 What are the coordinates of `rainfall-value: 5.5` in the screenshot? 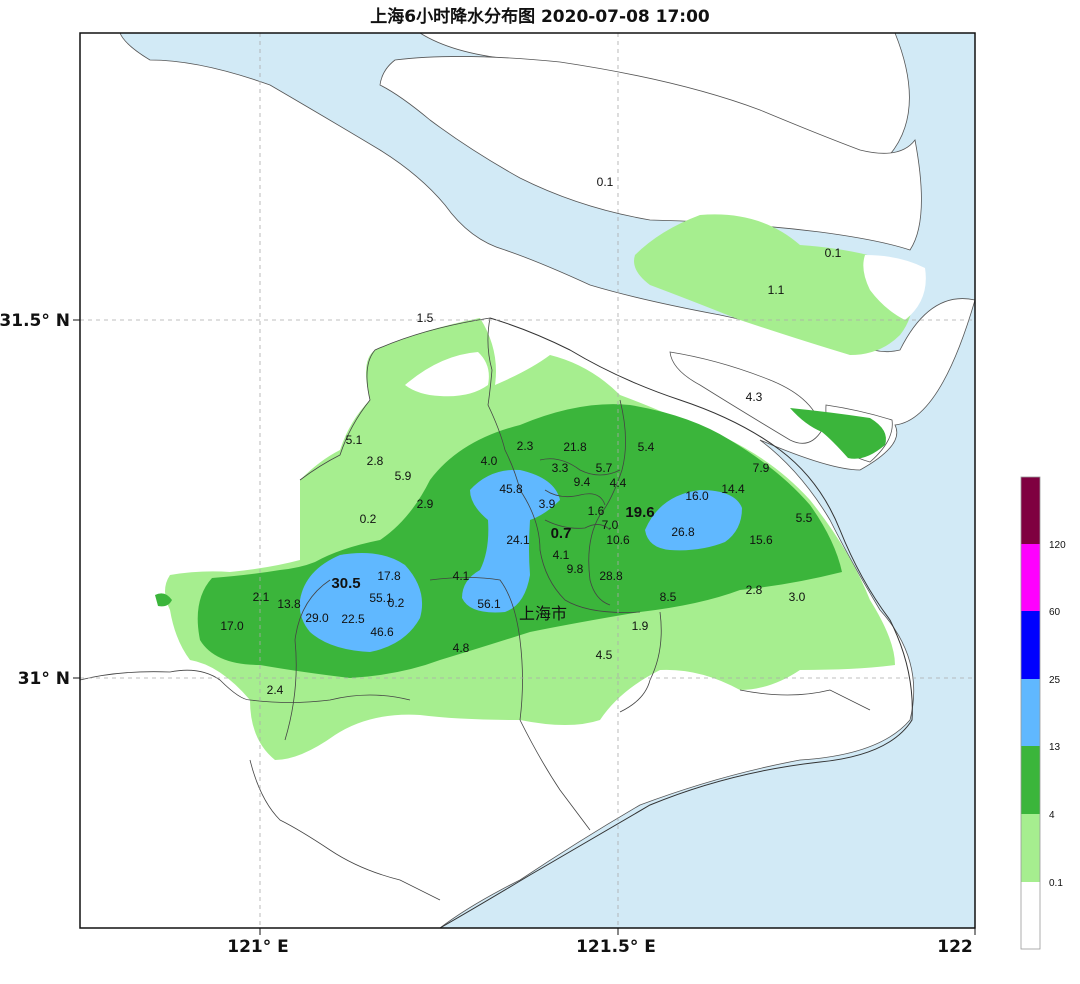 It's located at (804, 518).